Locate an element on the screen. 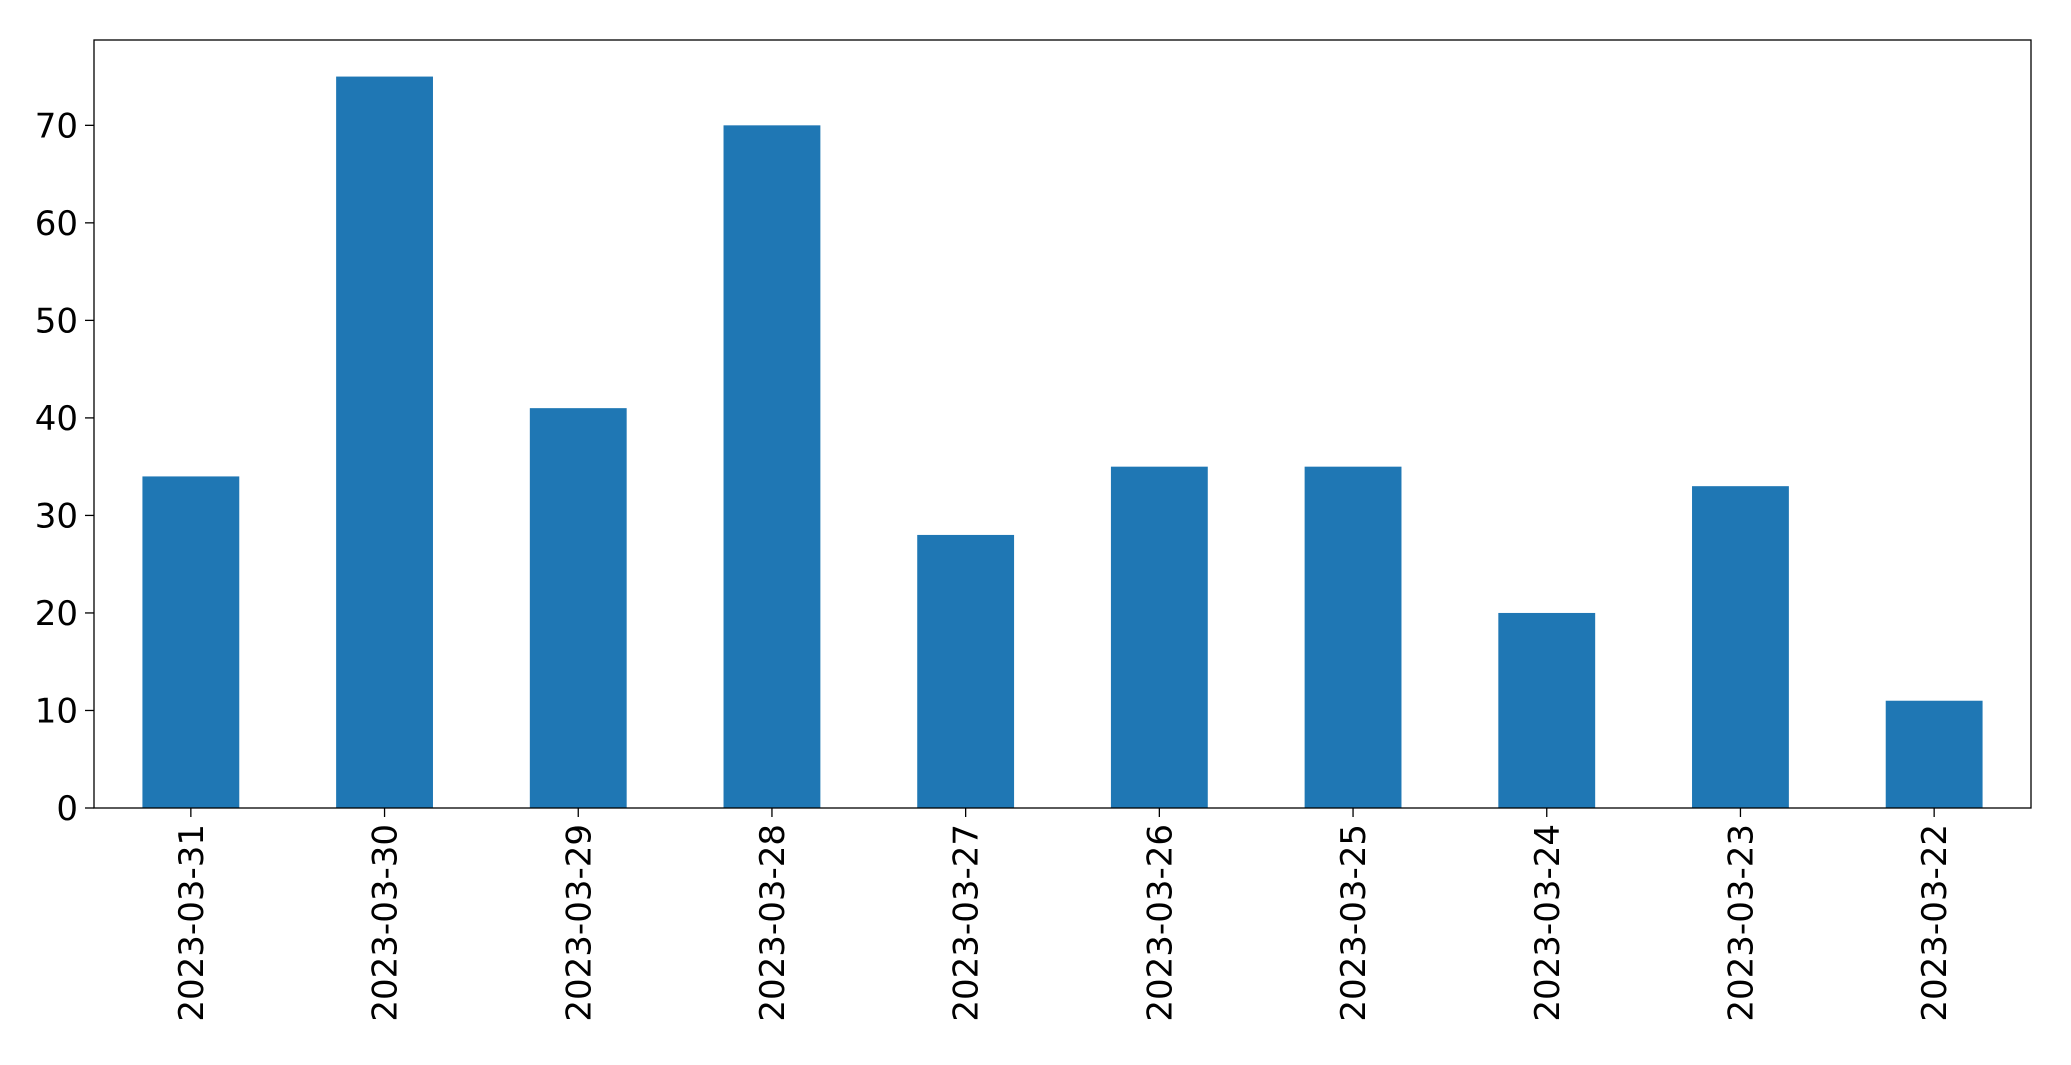  y-tick-label: 70 is located at coordinates (56, 126).